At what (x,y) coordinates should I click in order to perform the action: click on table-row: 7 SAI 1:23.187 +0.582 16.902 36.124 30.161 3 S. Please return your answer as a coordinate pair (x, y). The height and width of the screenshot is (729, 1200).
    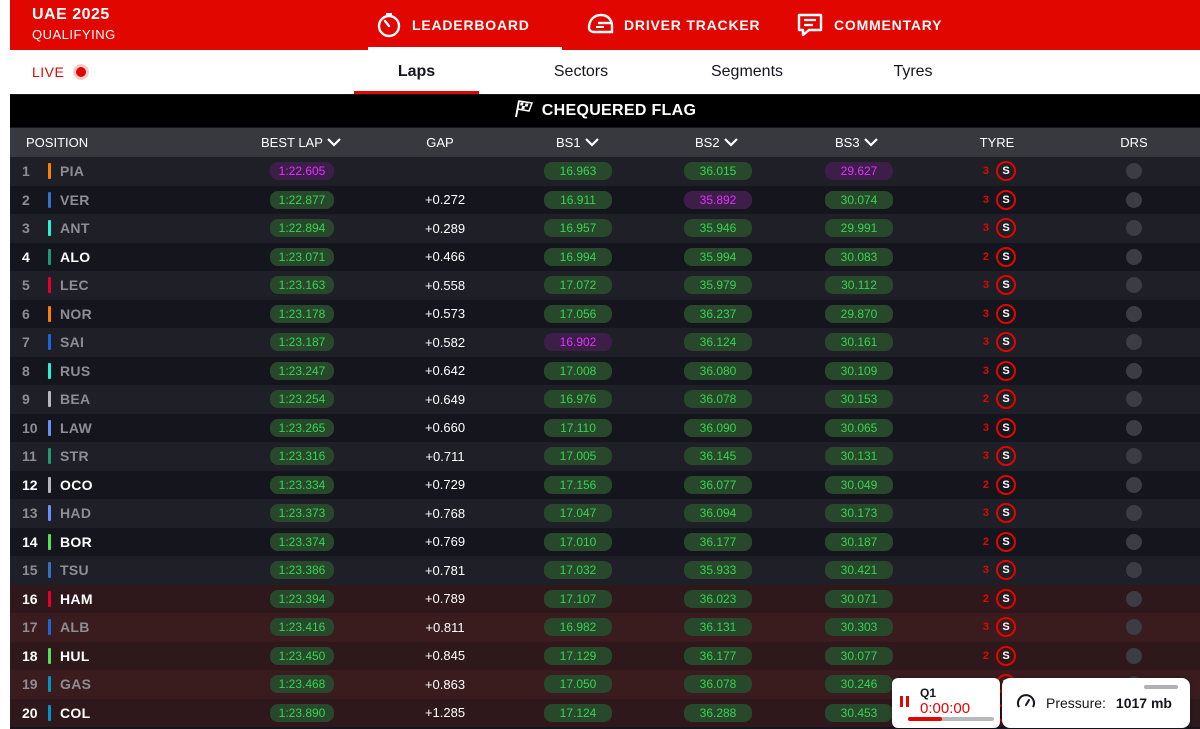
    Looking at the image, I should click on (605, 342).